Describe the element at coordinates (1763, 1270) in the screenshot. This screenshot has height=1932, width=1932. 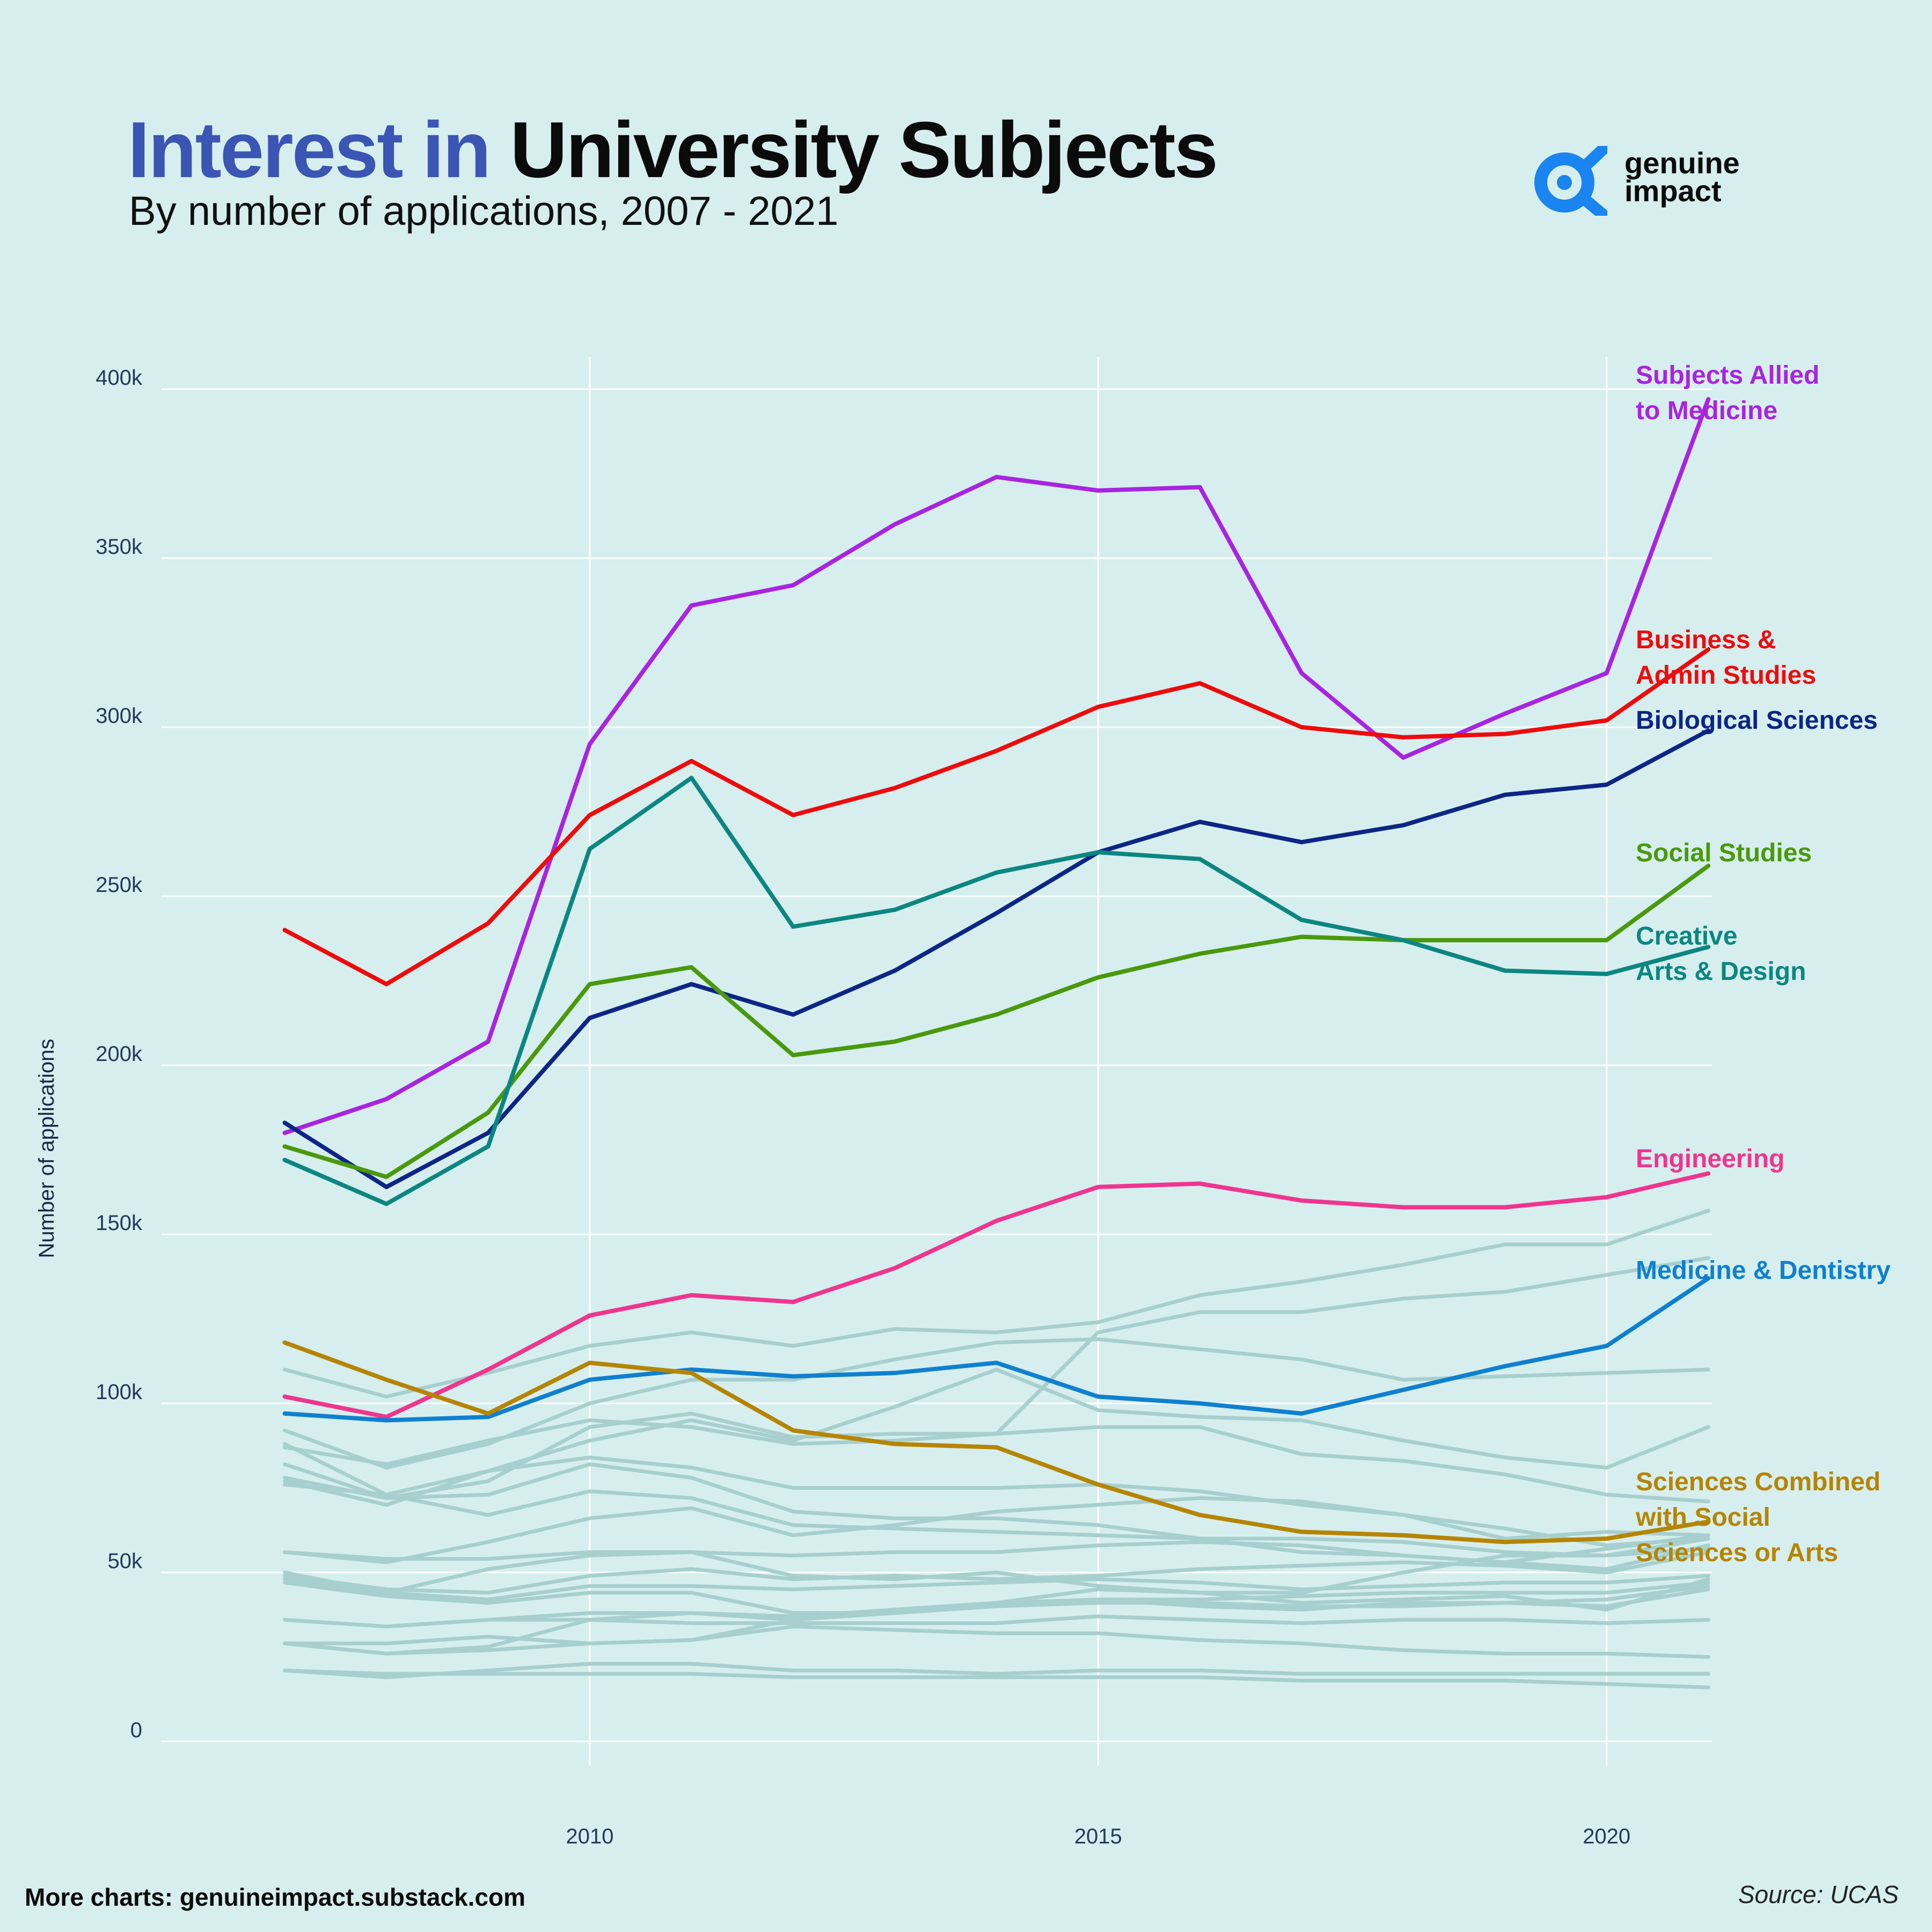
I see `series-label: Medicine & Dentistry` at that location.